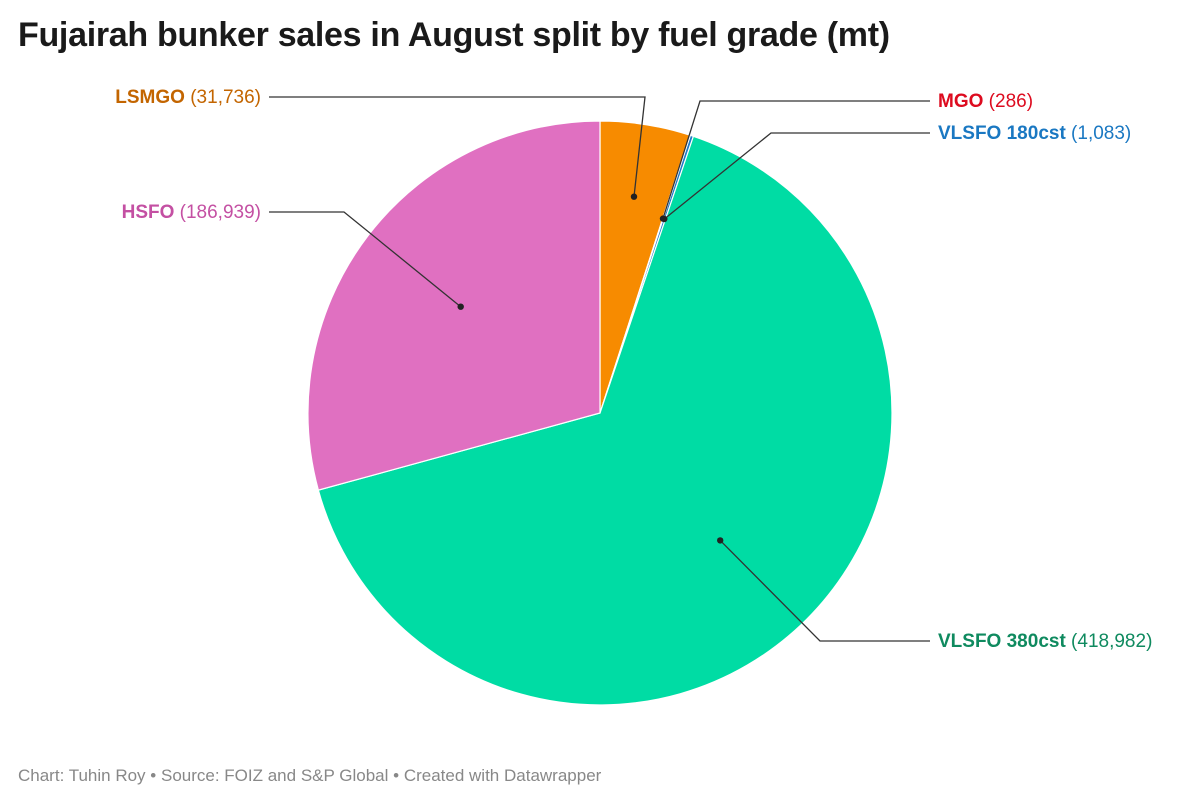 This screenshot has height=806, width=1200. What do you see at coordinates (274, 775) in the screenshot?
I see `footer-source: Source: FOIZ and S&P Global` at bounding box center [274, 775].